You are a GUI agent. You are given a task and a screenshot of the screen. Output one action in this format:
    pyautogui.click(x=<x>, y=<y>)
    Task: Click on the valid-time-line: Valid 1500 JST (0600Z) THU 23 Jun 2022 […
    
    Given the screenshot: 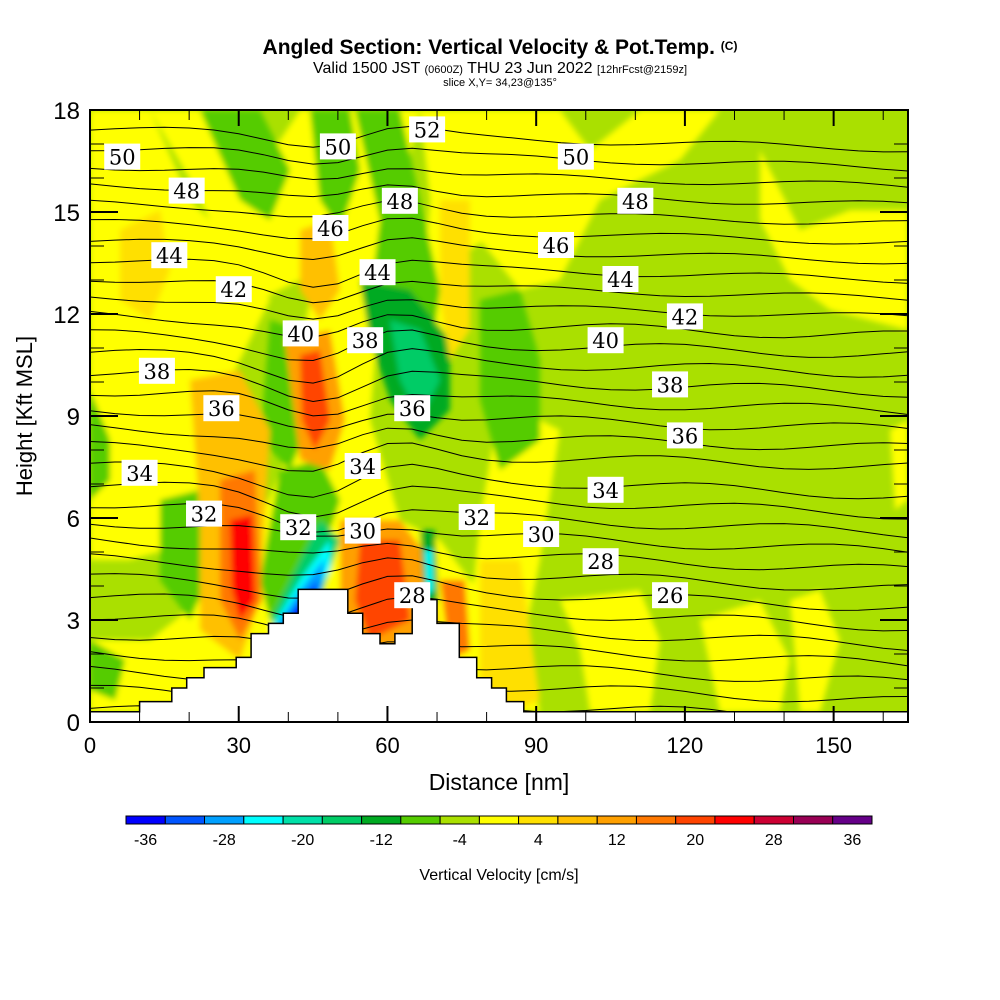 What is the action you would take?
    pyautogui.click(x=500, y=69)
    